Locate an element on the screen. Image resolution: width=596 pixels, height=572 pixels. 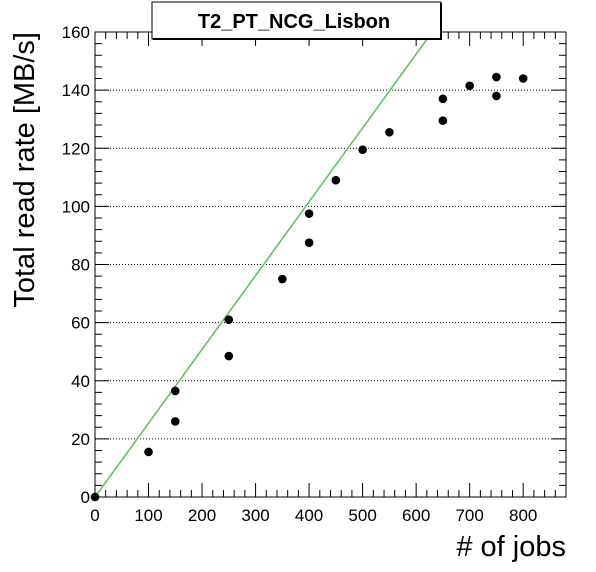
y-tick-label: 40 is located at coordinates (80, 381).